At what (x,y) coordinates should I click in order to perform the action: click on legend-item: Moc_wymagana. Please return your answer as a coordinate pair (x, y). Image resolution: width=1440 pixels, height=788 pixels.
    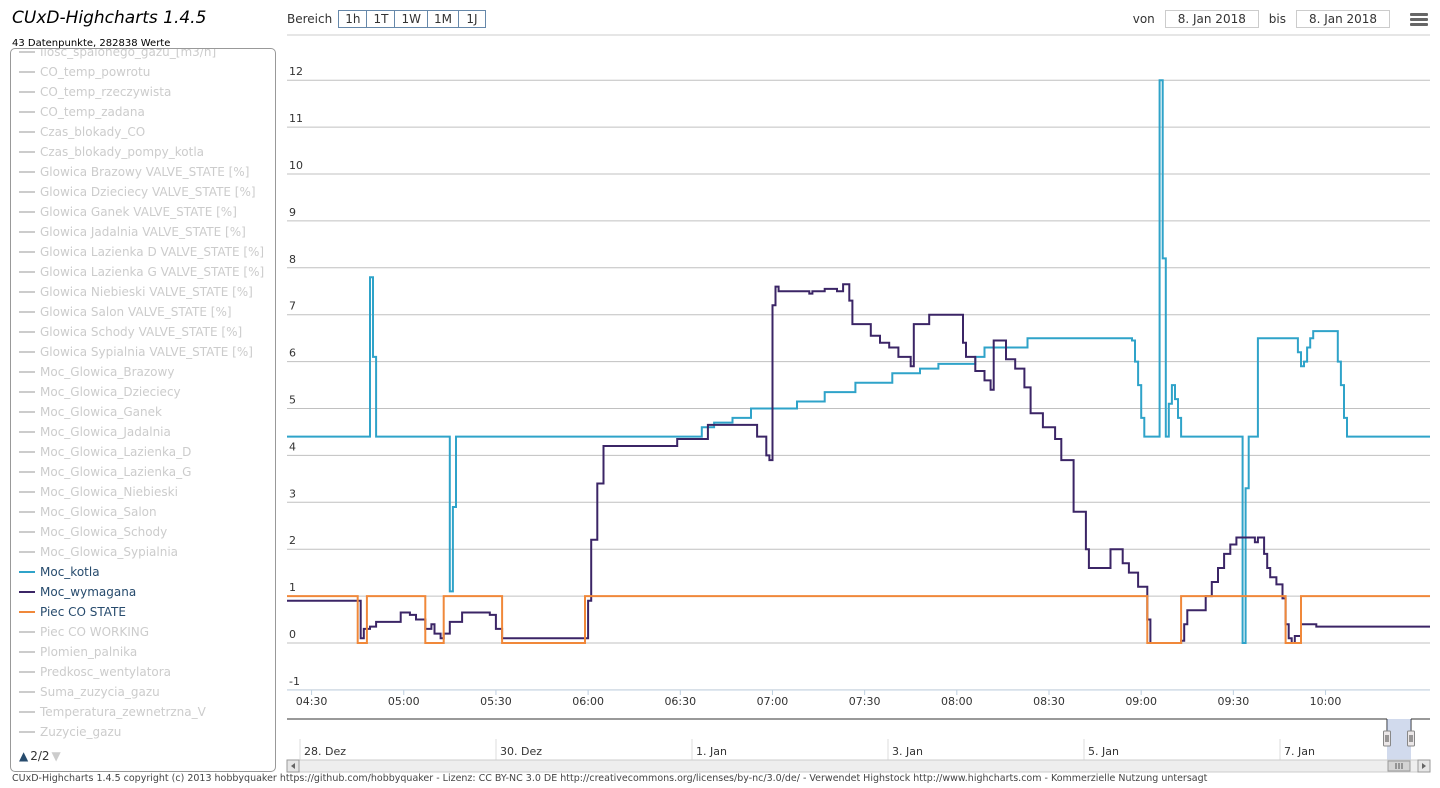
    Looking at the image, I should click on (143, 592).